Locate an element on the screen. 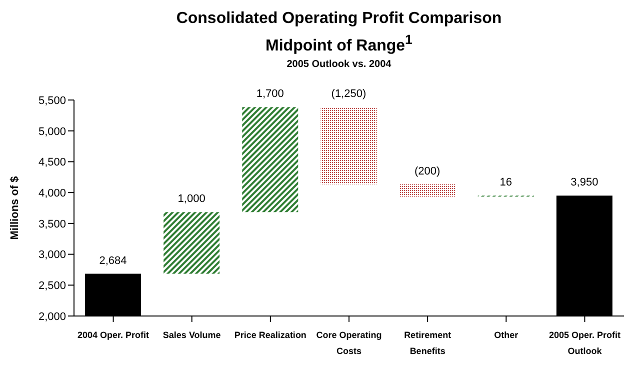  data-label: 16 is located at coordinates (506, 182).